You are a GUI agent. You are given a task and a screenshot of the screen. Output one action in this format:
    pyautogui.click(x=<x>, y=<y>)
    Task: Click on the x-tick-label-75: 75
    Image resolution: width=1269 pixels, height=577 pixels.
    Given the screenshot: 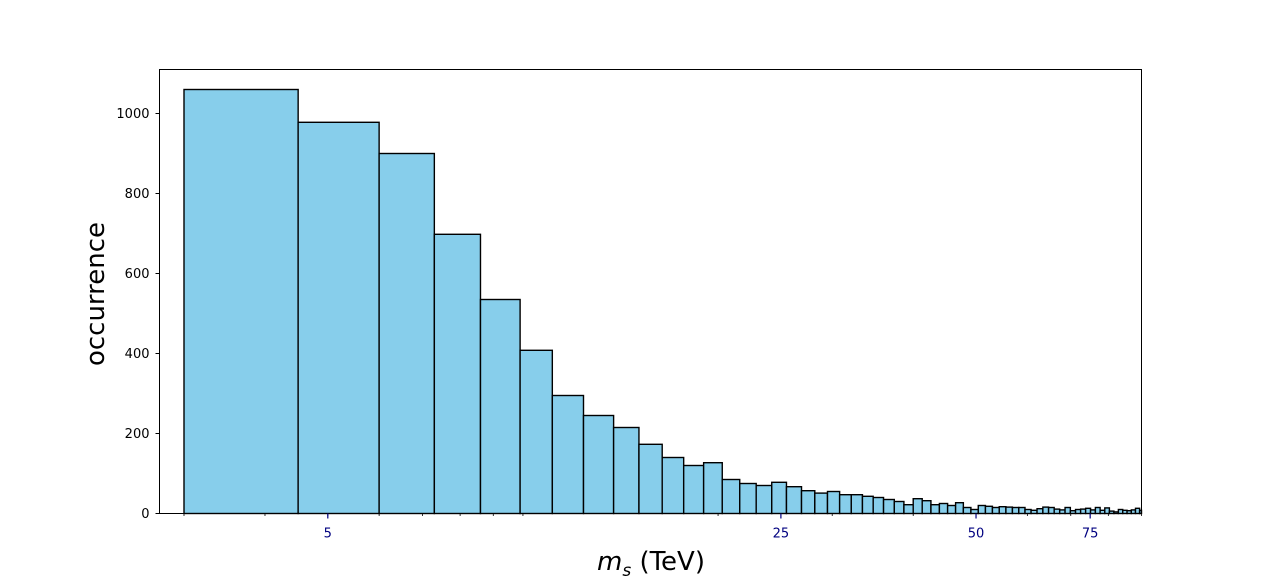 What is the action you would take?
    pyautogui.click(x=1090, y=534)
    